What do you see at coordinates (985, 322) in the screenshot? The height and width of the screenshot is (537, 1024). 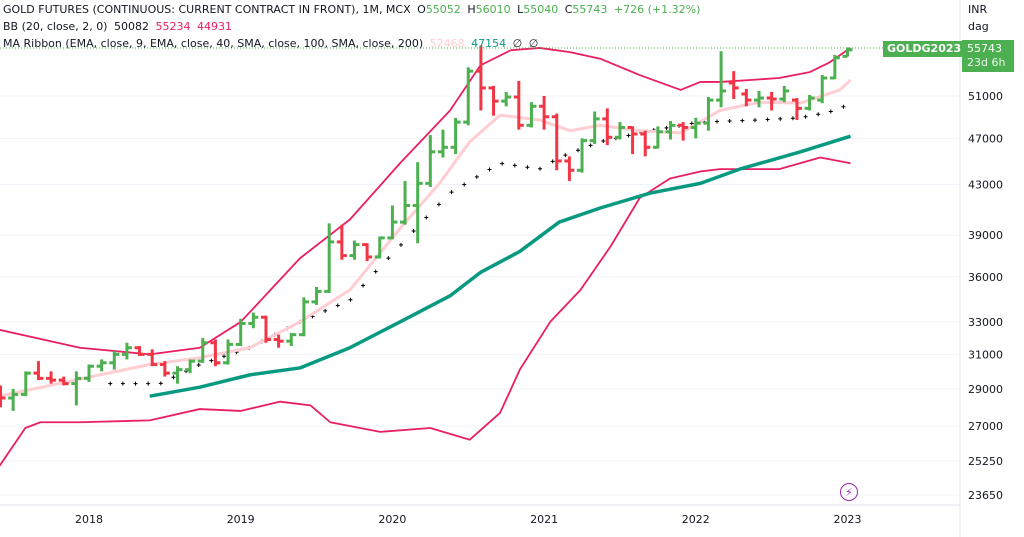 I see `price-tick-label: 33000` at bounding box center [985, 322].